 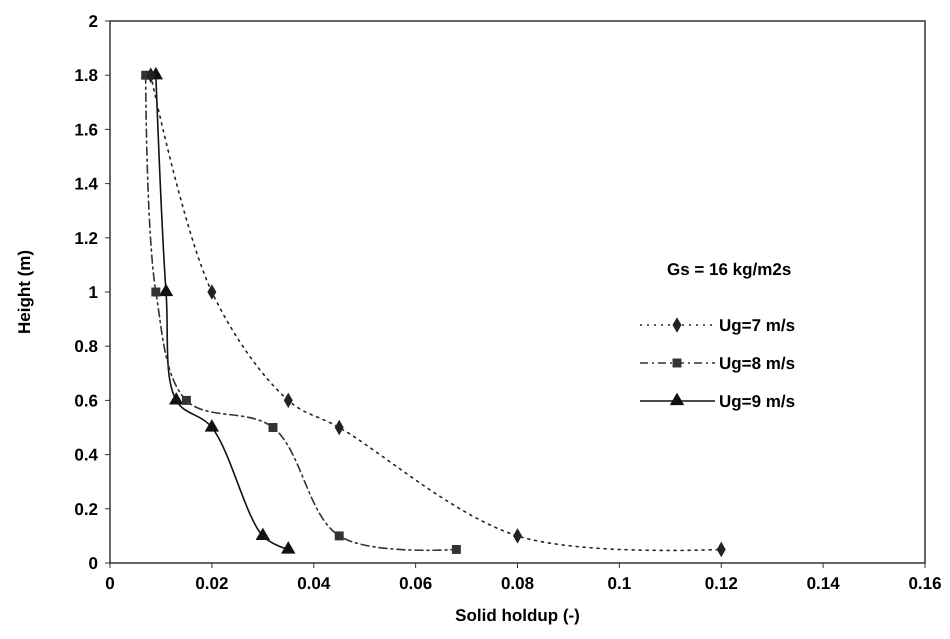 What do you see at coordinates (314, 583) in the screenshot?
I see `x-tick-label: 0.04` at bounding box center [314, 583].